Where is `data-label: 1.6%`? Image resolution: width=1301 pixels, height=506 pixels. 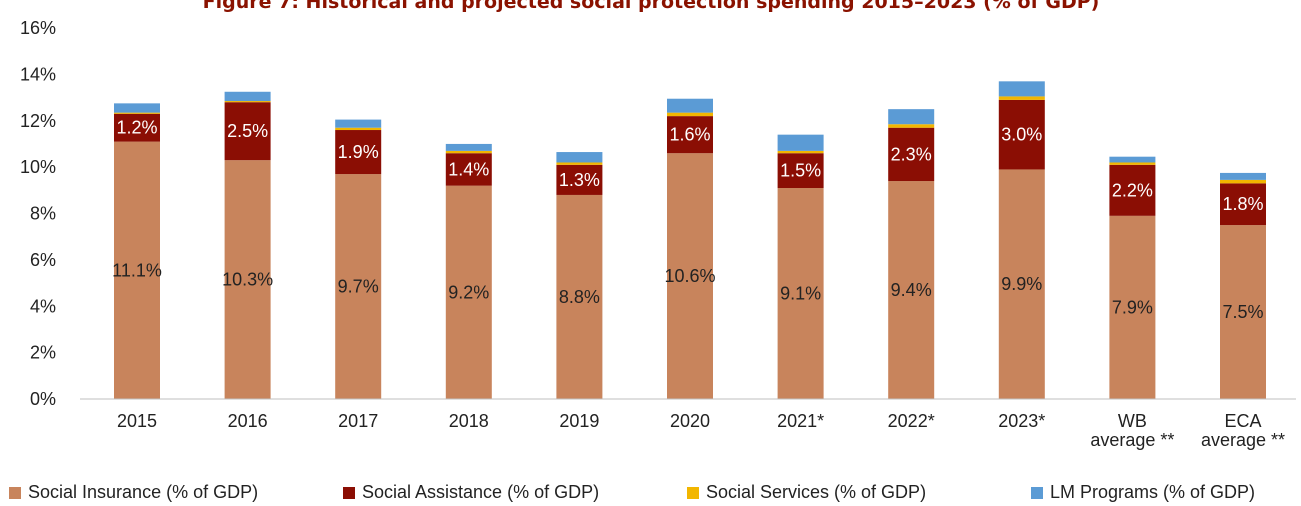
data-label: 1.6% is located at coordinates (689, 135).